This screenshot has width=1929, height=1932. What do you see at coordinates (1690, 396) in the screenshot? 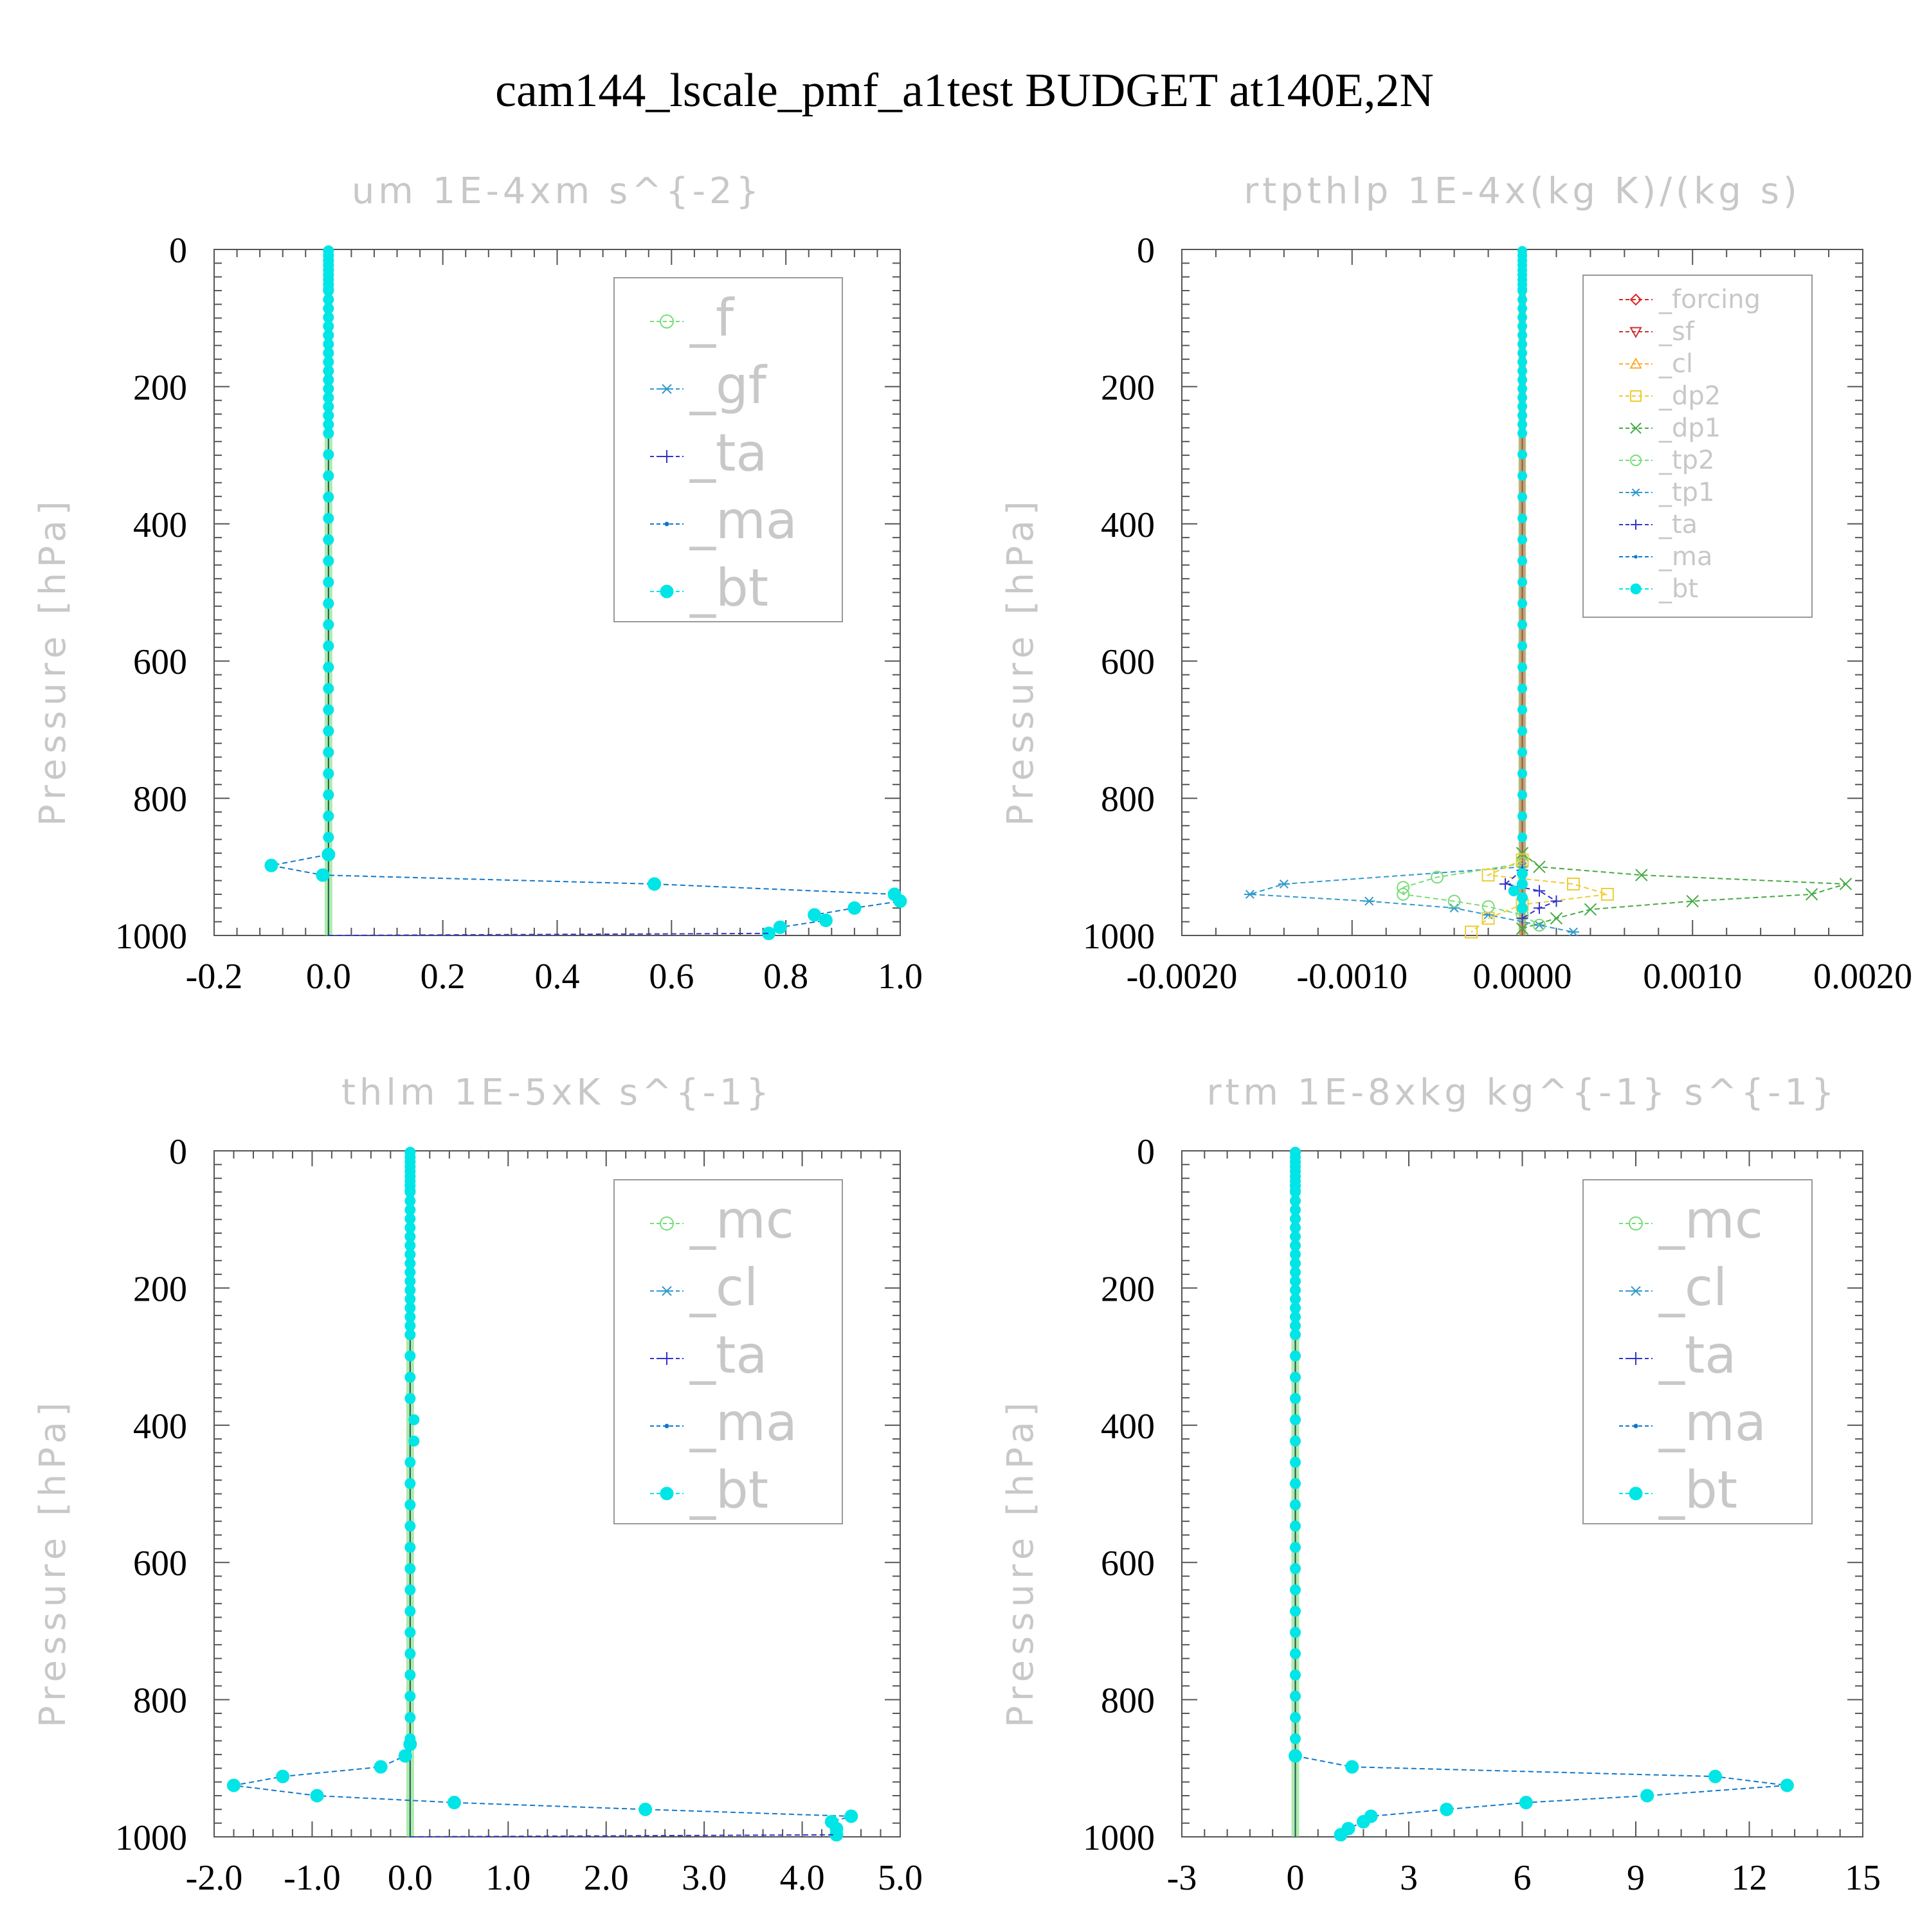
I see `legend-label: _dp2` at bounding box center [1690, 396].